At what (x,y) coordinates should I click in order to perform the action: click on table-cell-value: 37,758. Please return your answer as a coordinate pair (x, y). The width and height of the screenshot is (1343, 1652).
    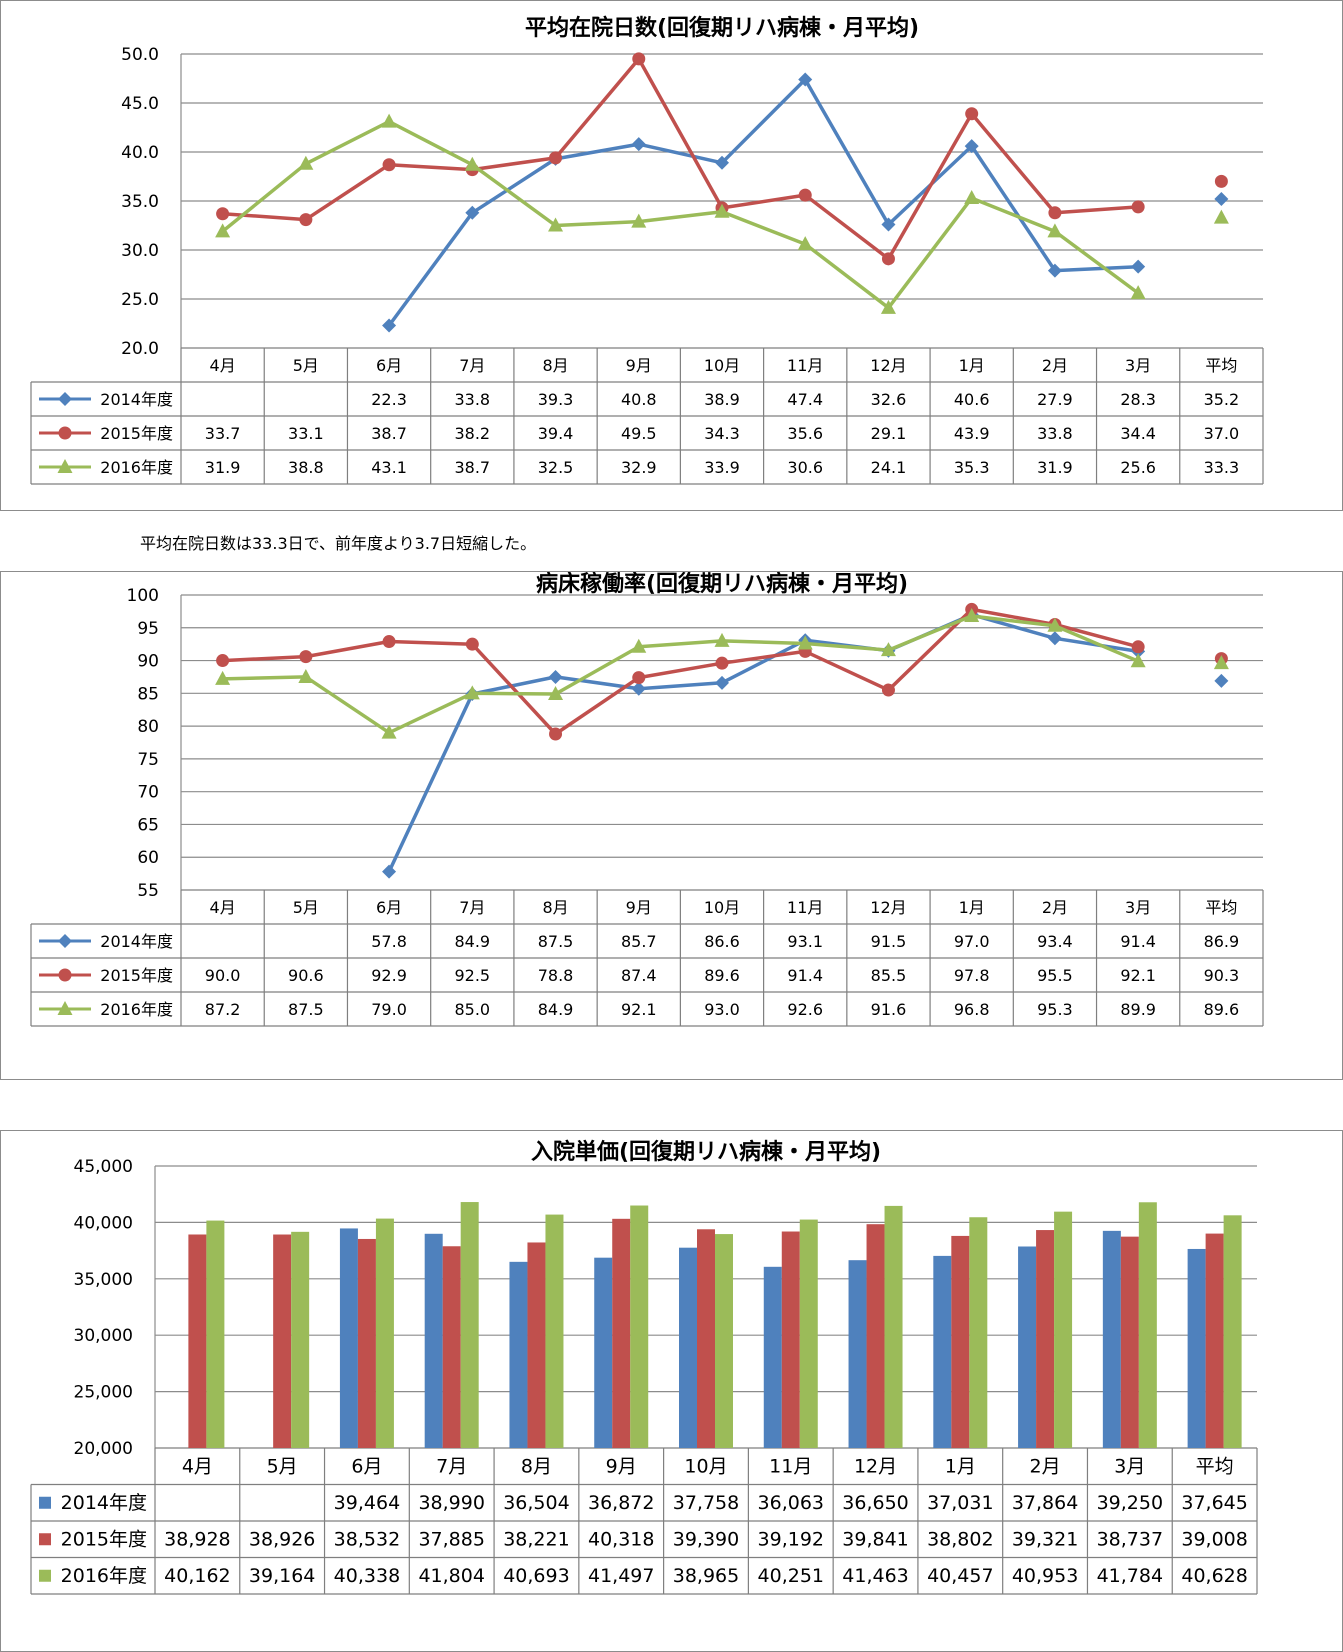
    Looking at the image, I should click on (706, 1503).